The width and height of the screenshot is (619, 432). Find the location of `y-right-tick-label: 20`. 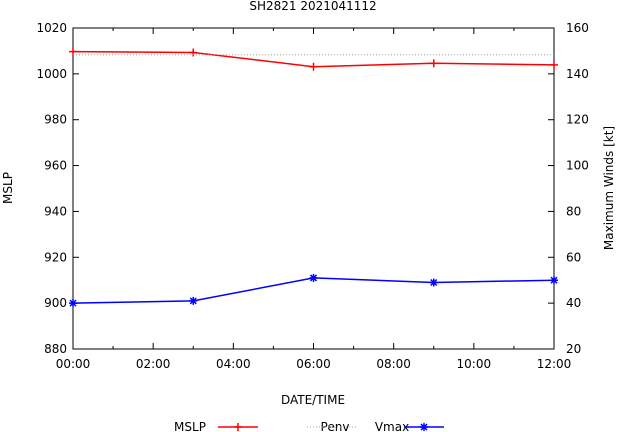

y-right-tick-label: 20 is located at coordinates (573, 349).